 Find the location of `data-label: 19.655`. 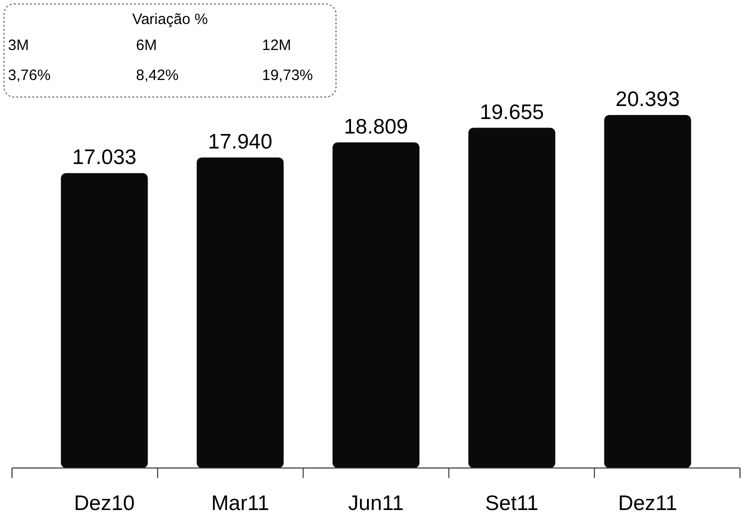

data-label: 19.655 is located at coordinates (512, 112).